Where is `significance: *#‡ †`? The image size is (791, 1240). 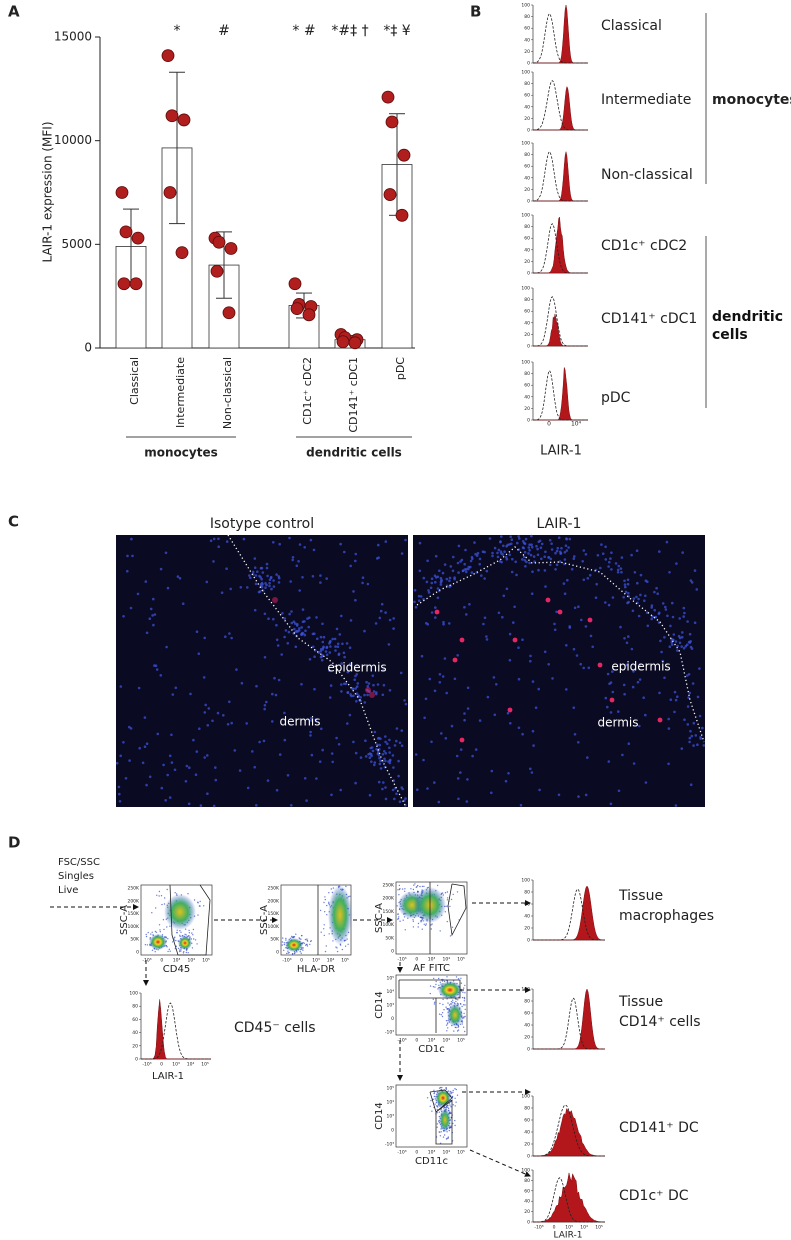 significance: *#‡ † is located at coordinates (349, 31).